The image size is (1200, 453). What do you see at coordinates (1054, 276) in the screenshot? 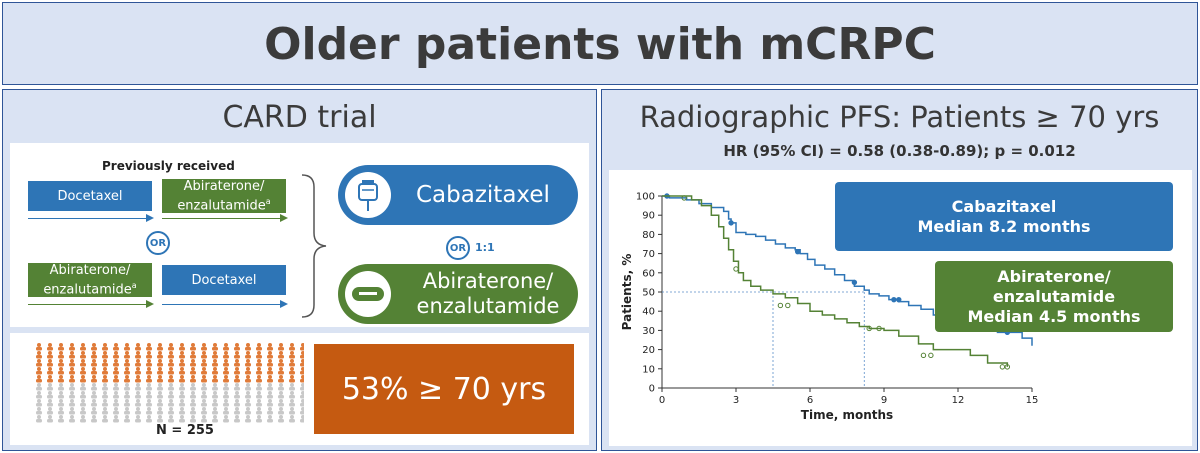
I see `legend-abiraterone-line1: Abiraterone/` at bounding box center [1054, 276].